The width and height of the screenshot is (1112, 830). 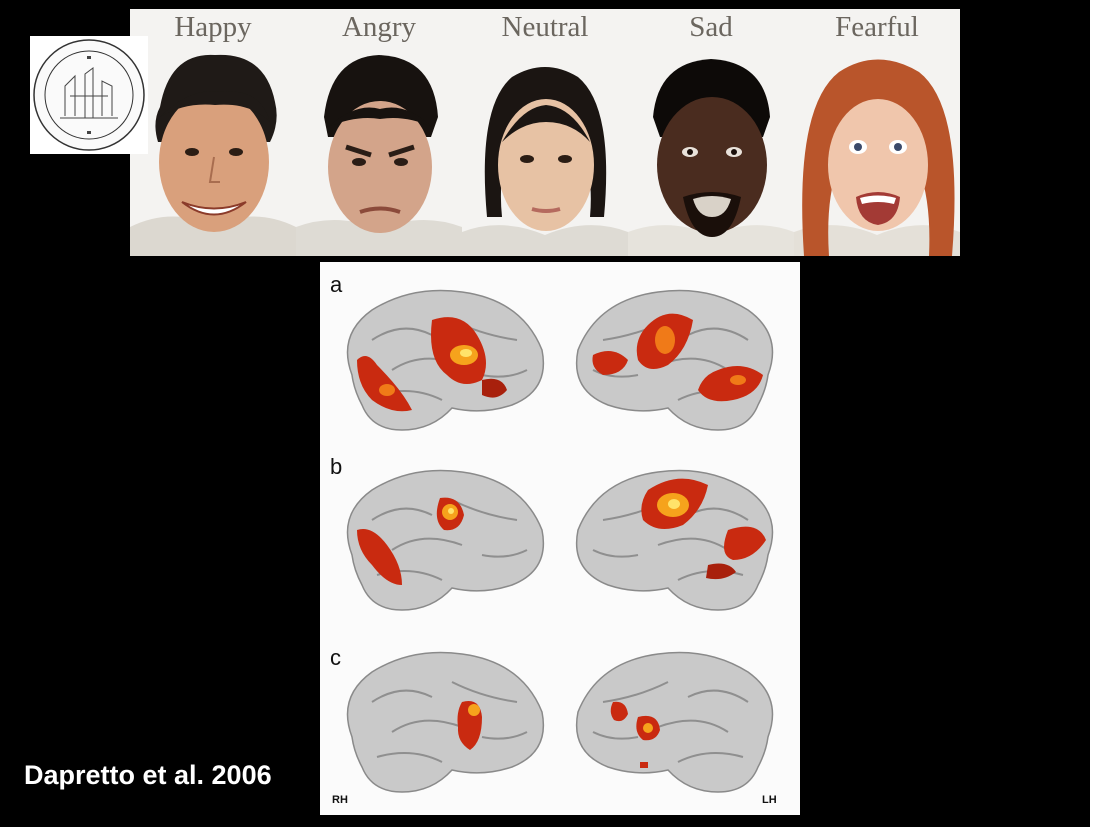 I want to click on row-label-c: c, so click(x=335, y=657).